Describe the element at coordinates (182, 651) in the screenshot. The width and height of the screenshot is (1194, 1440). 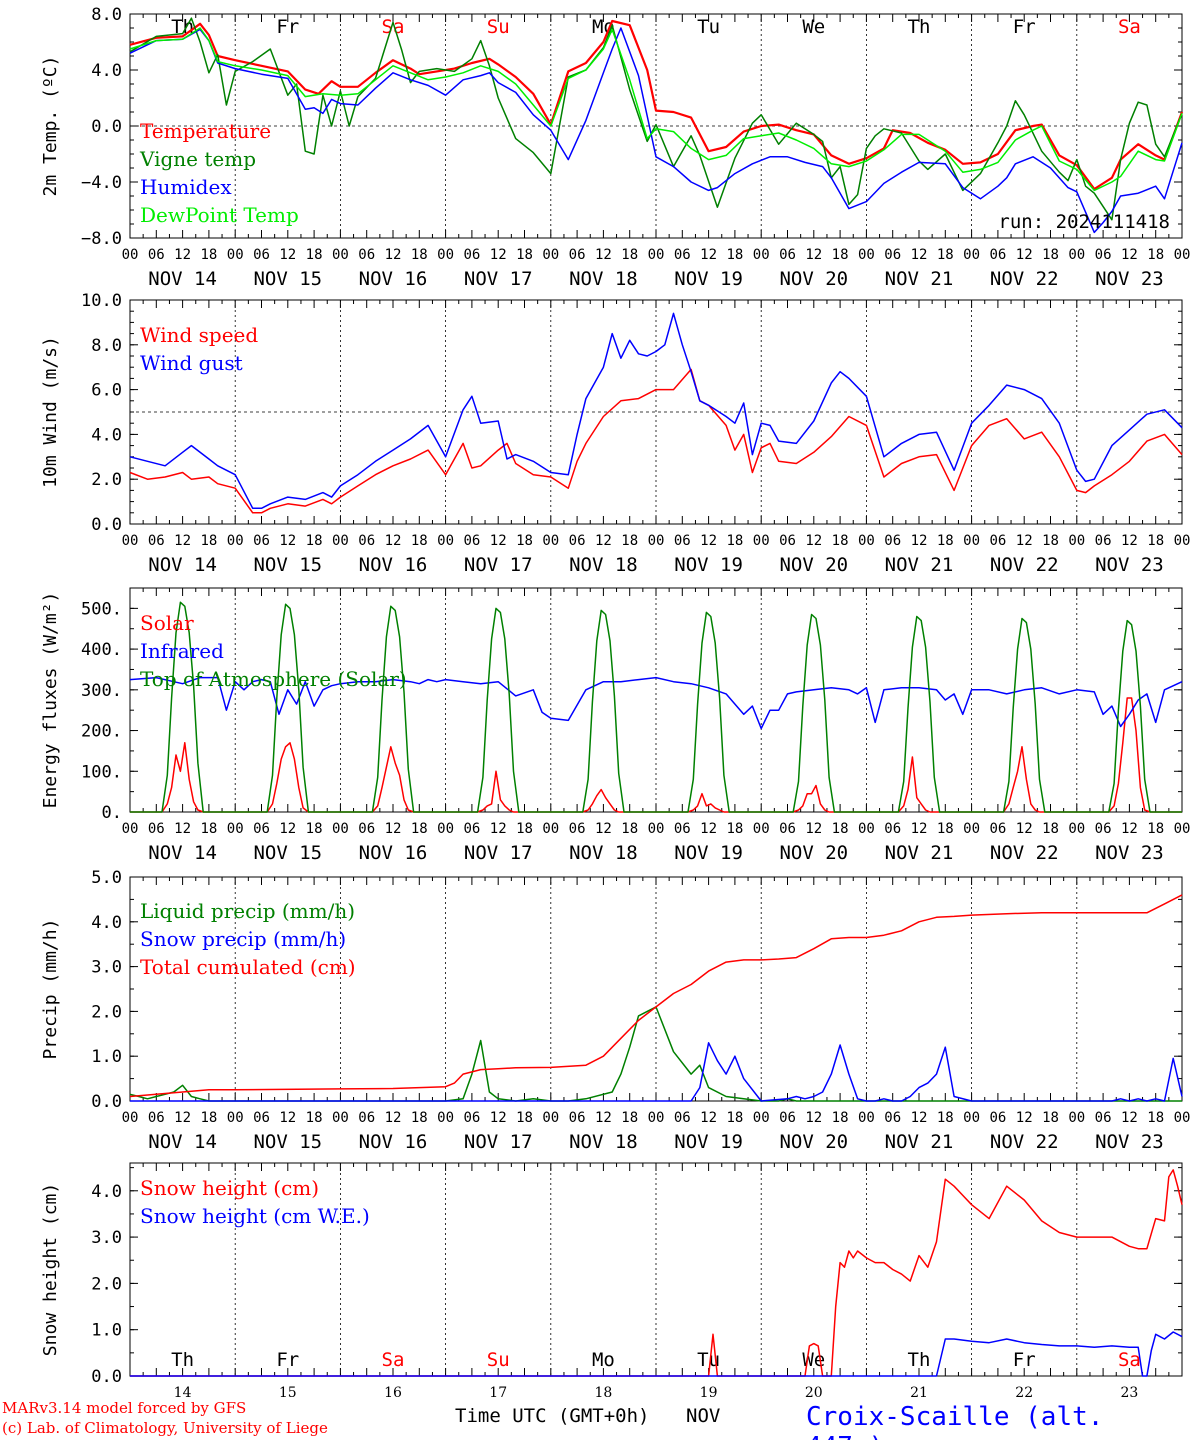
I see `legend-label: Infrared` at that location.